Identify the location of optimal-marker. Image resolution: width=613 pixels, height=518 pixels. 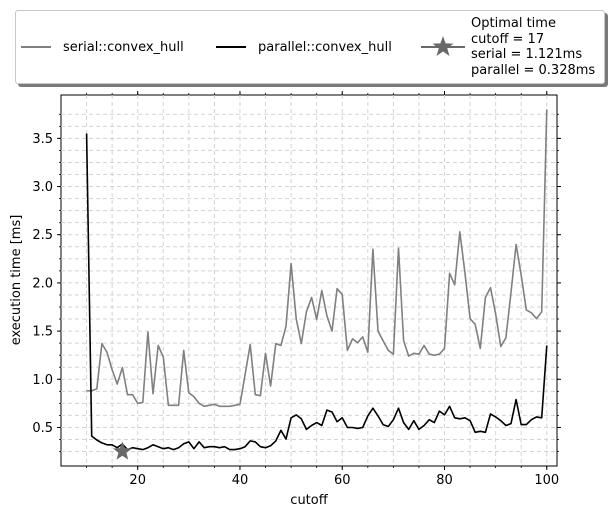
(122, 450).